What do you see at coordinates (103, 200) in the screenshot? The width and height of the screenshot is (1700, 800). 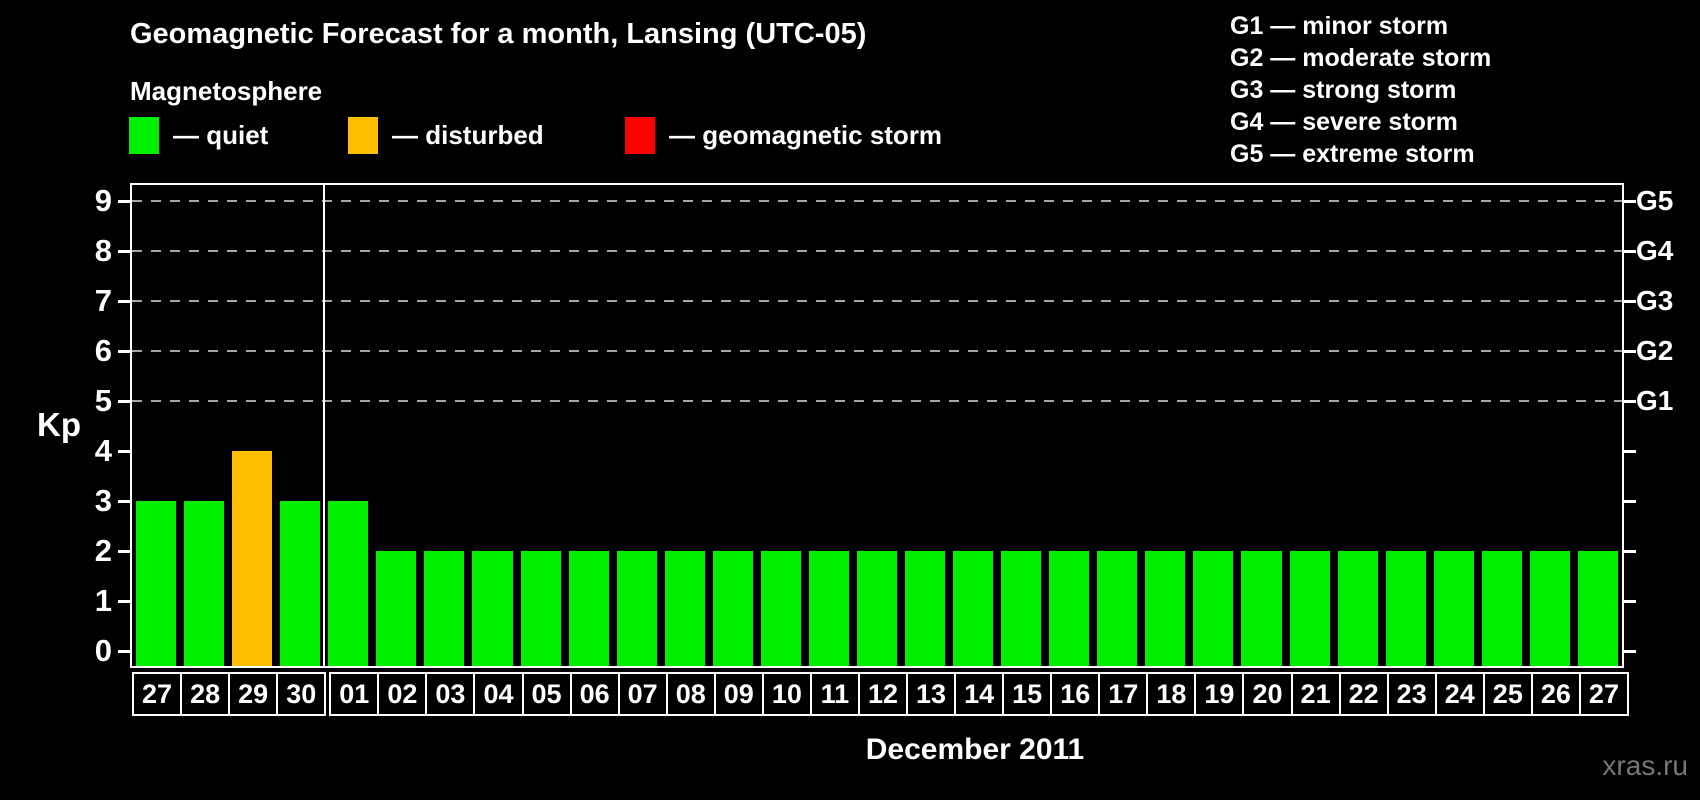 I see `y-tick-label: 9` at bounding box center [103, 200].